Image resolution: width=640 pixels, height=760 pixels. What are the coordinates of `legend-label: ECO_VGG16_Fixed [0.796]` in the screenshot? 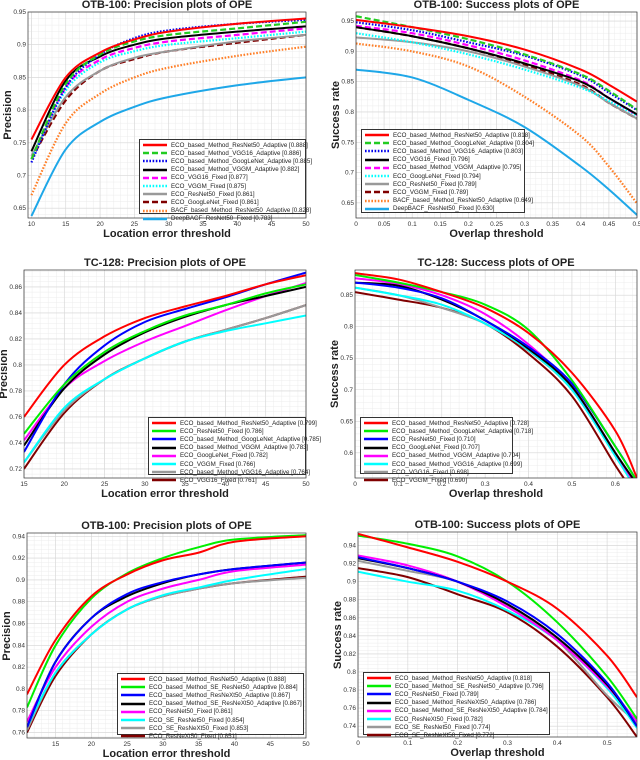 It's located at (431, 160).